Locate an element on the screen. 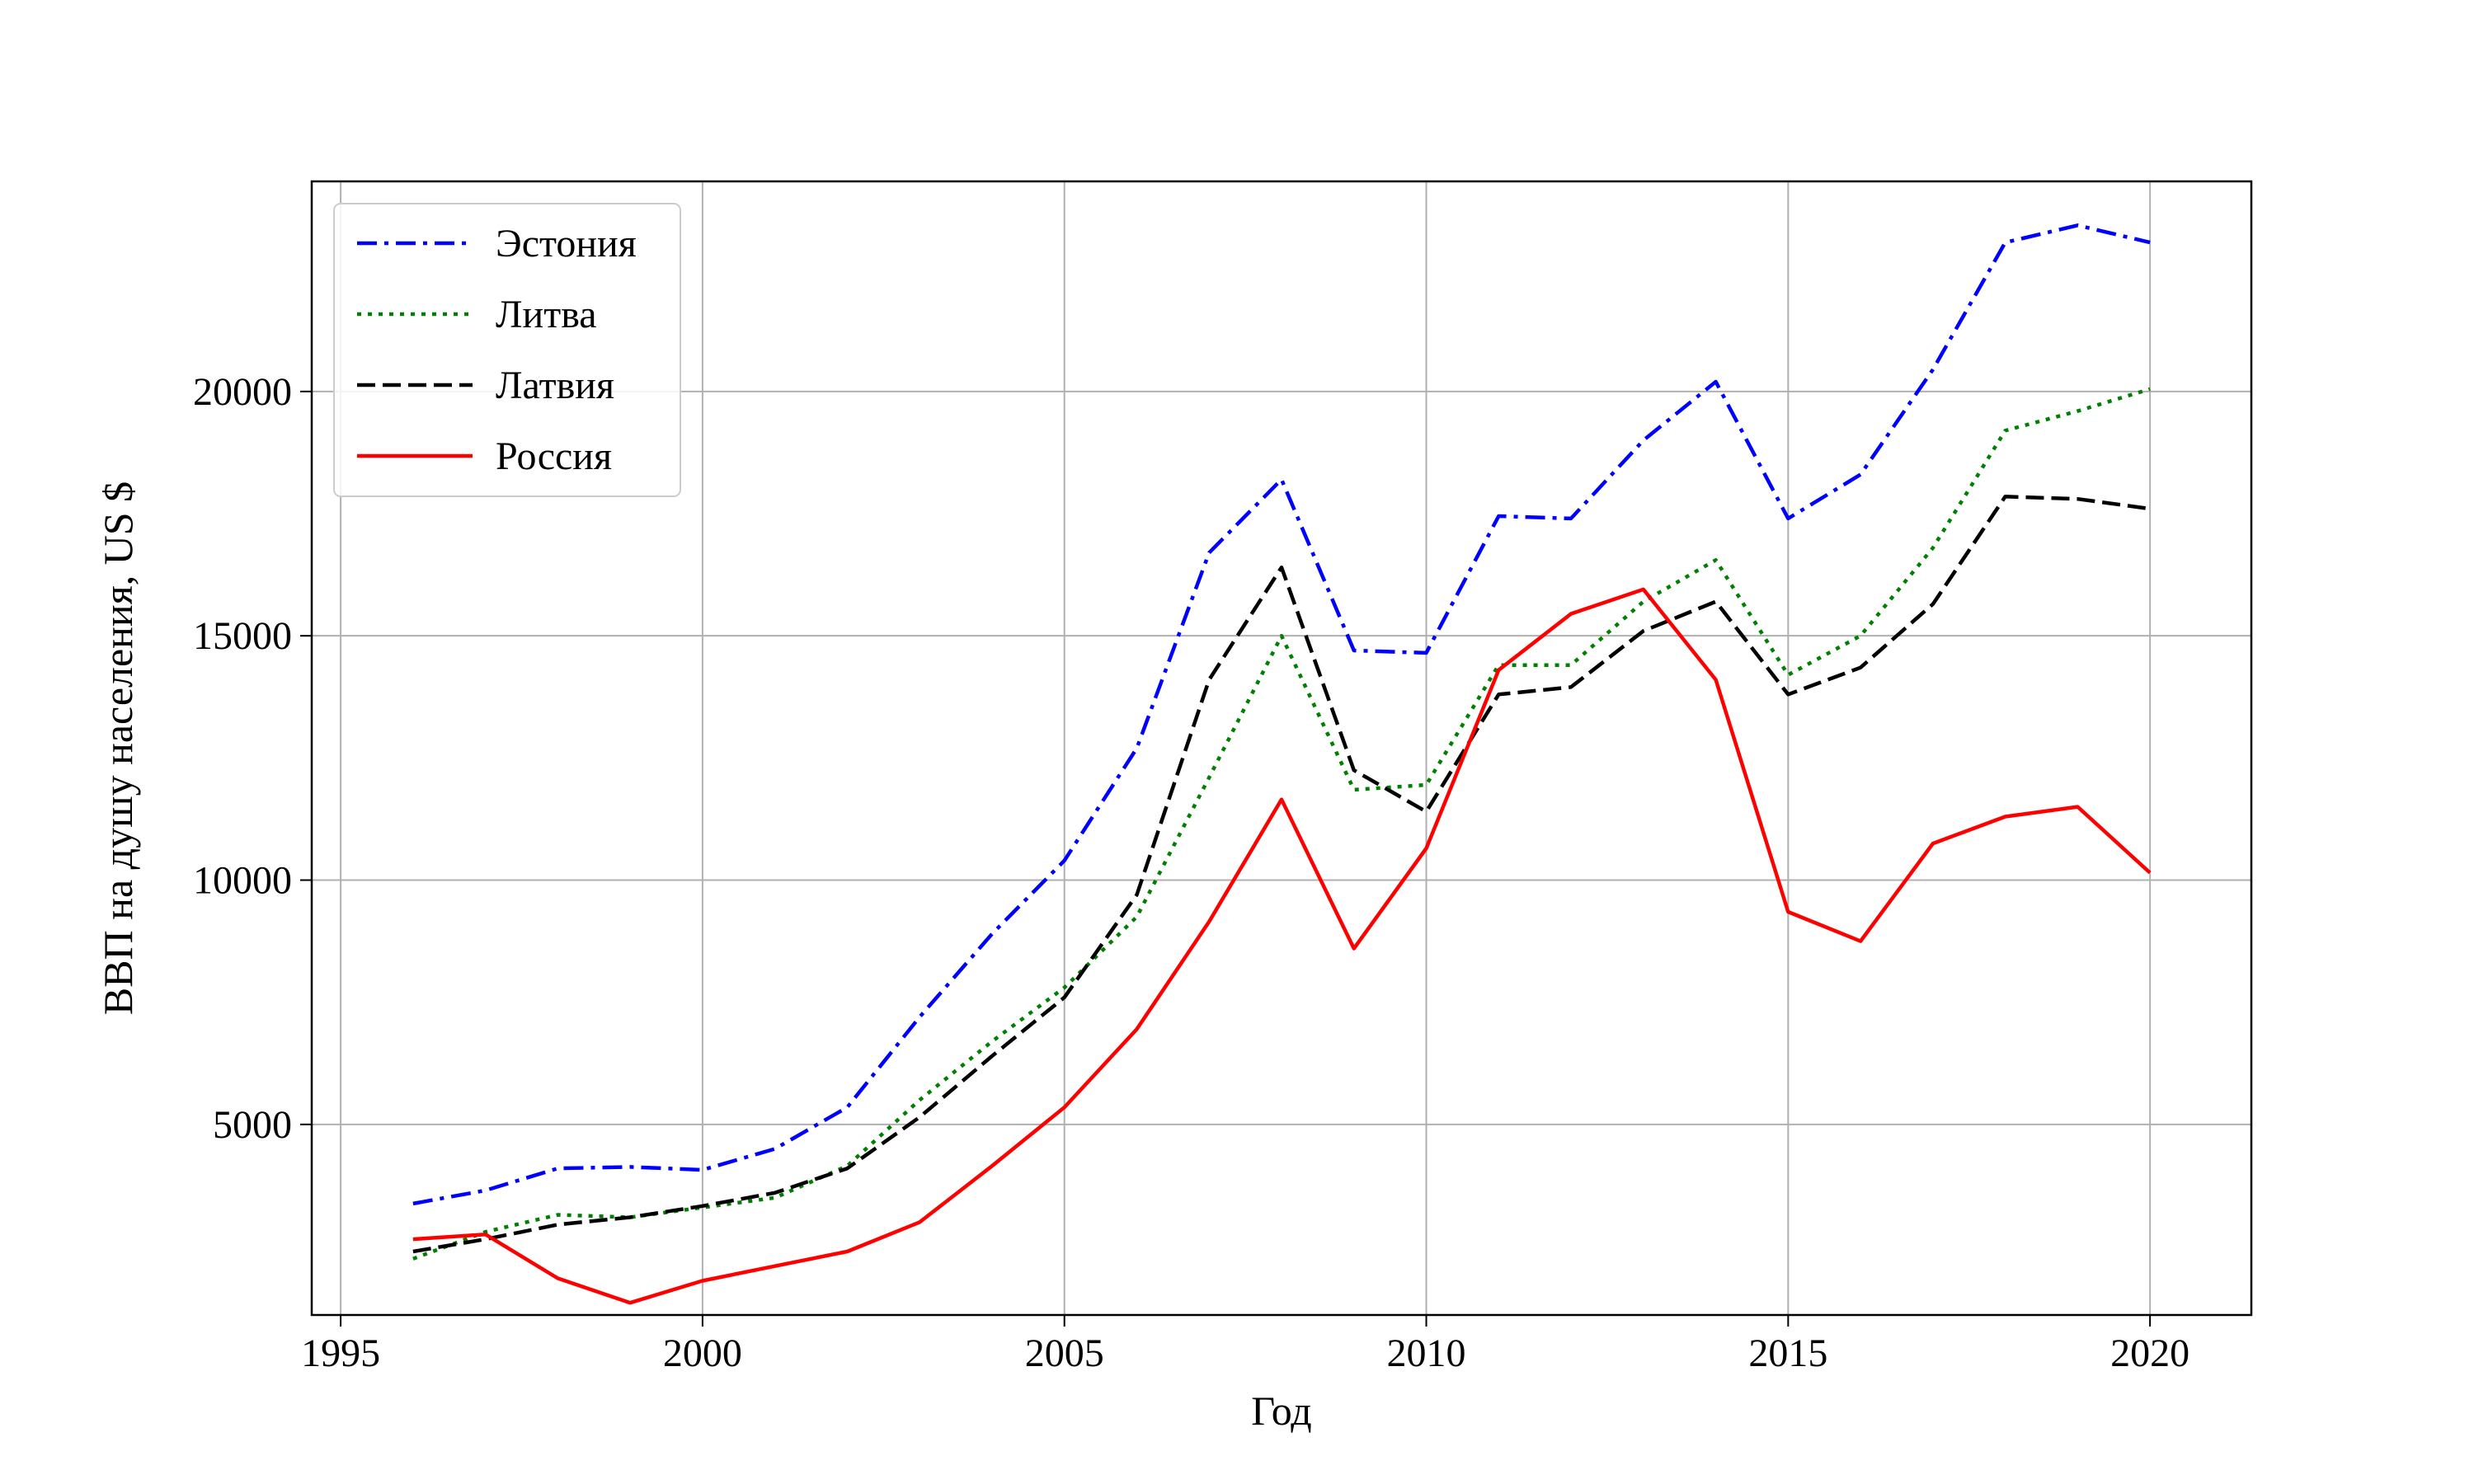  legend-label-3: Латвия is located at coordinates (555, 385).